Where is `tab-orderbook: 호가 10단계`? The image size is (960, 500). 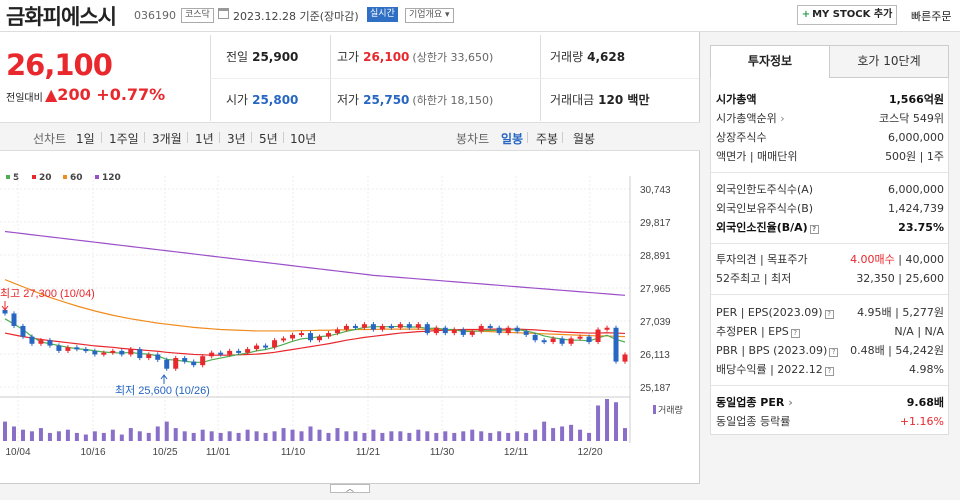 tab-orderbook: 호가 10단계 is located at coordinates (889, 61).